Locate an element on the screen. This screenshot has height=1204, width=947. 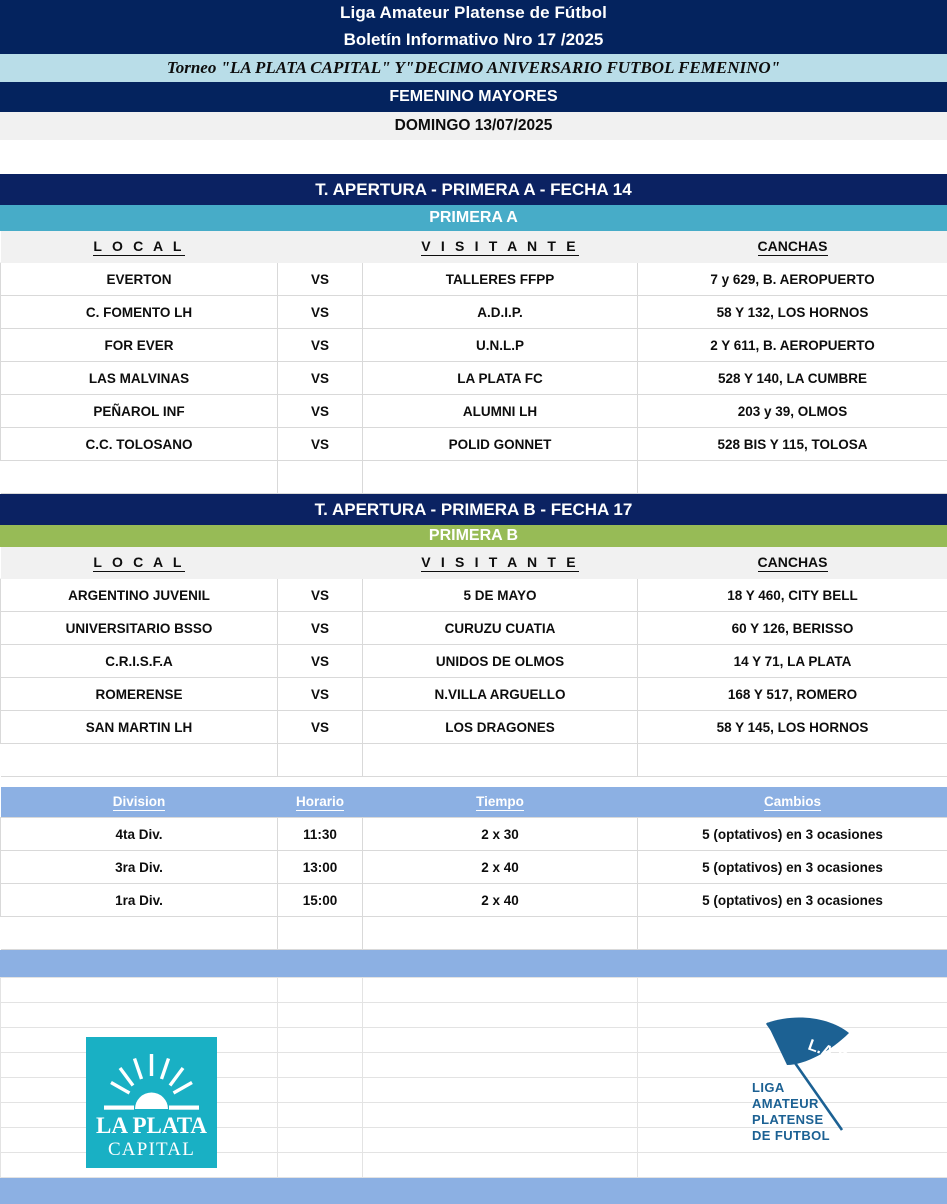
cell-cancha: 203 y 39, OLMOS is located at coordinates (792, 411).